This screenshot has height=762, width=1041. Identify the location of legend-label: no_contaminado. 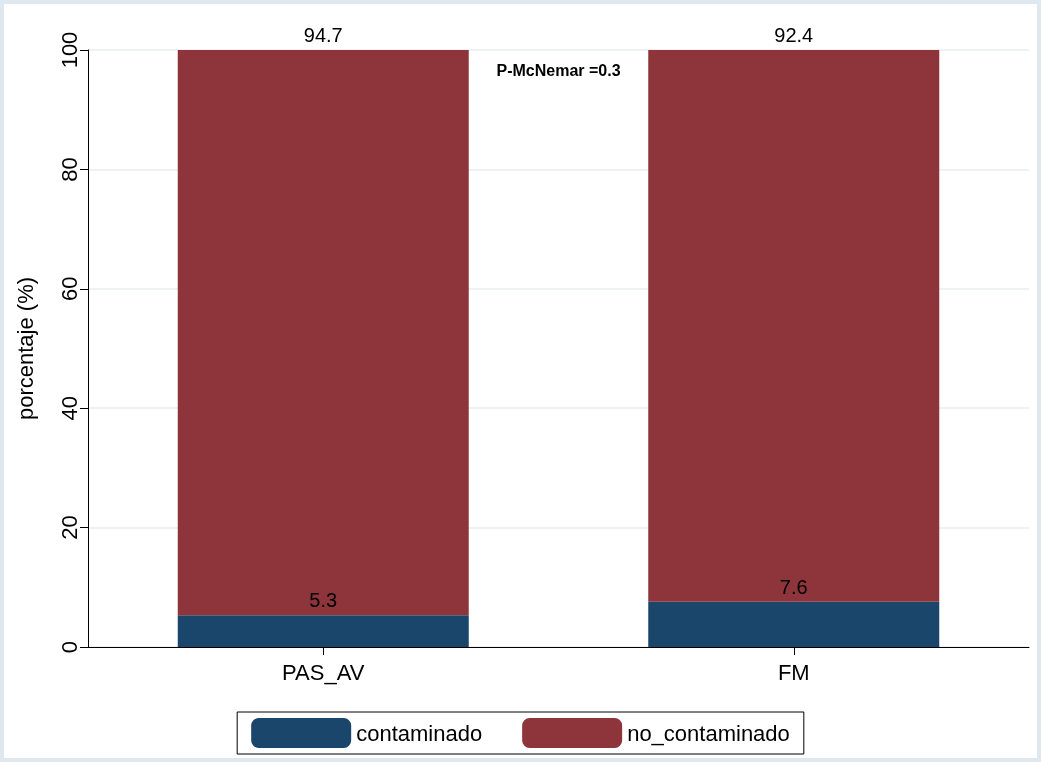
(708, 733).